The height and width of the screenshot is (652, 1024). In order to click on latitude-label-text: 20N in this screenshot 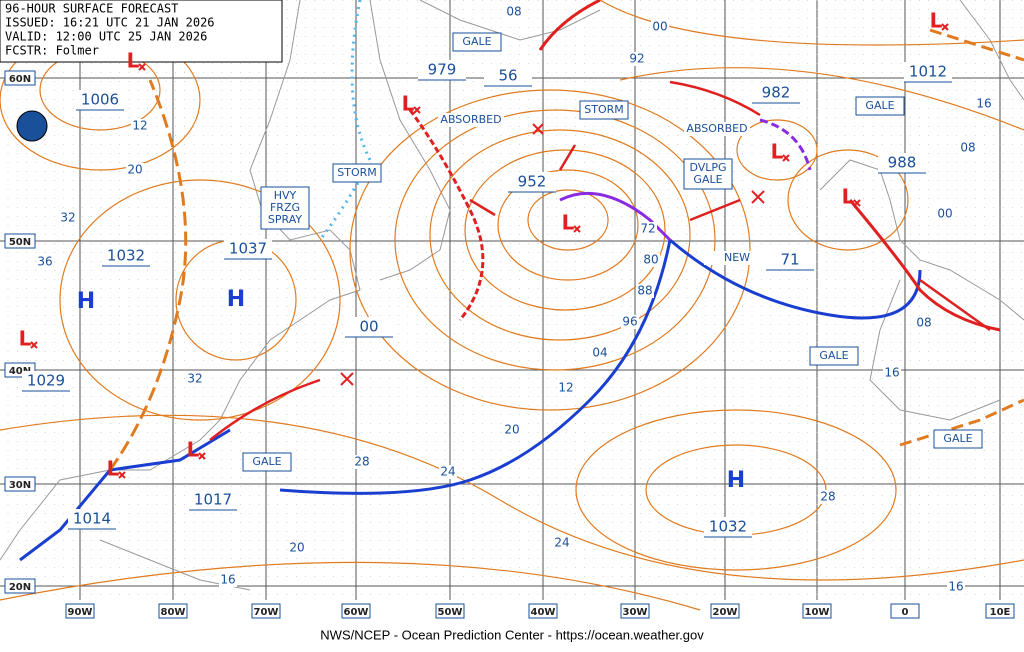, I will do `click(20, 587)`.